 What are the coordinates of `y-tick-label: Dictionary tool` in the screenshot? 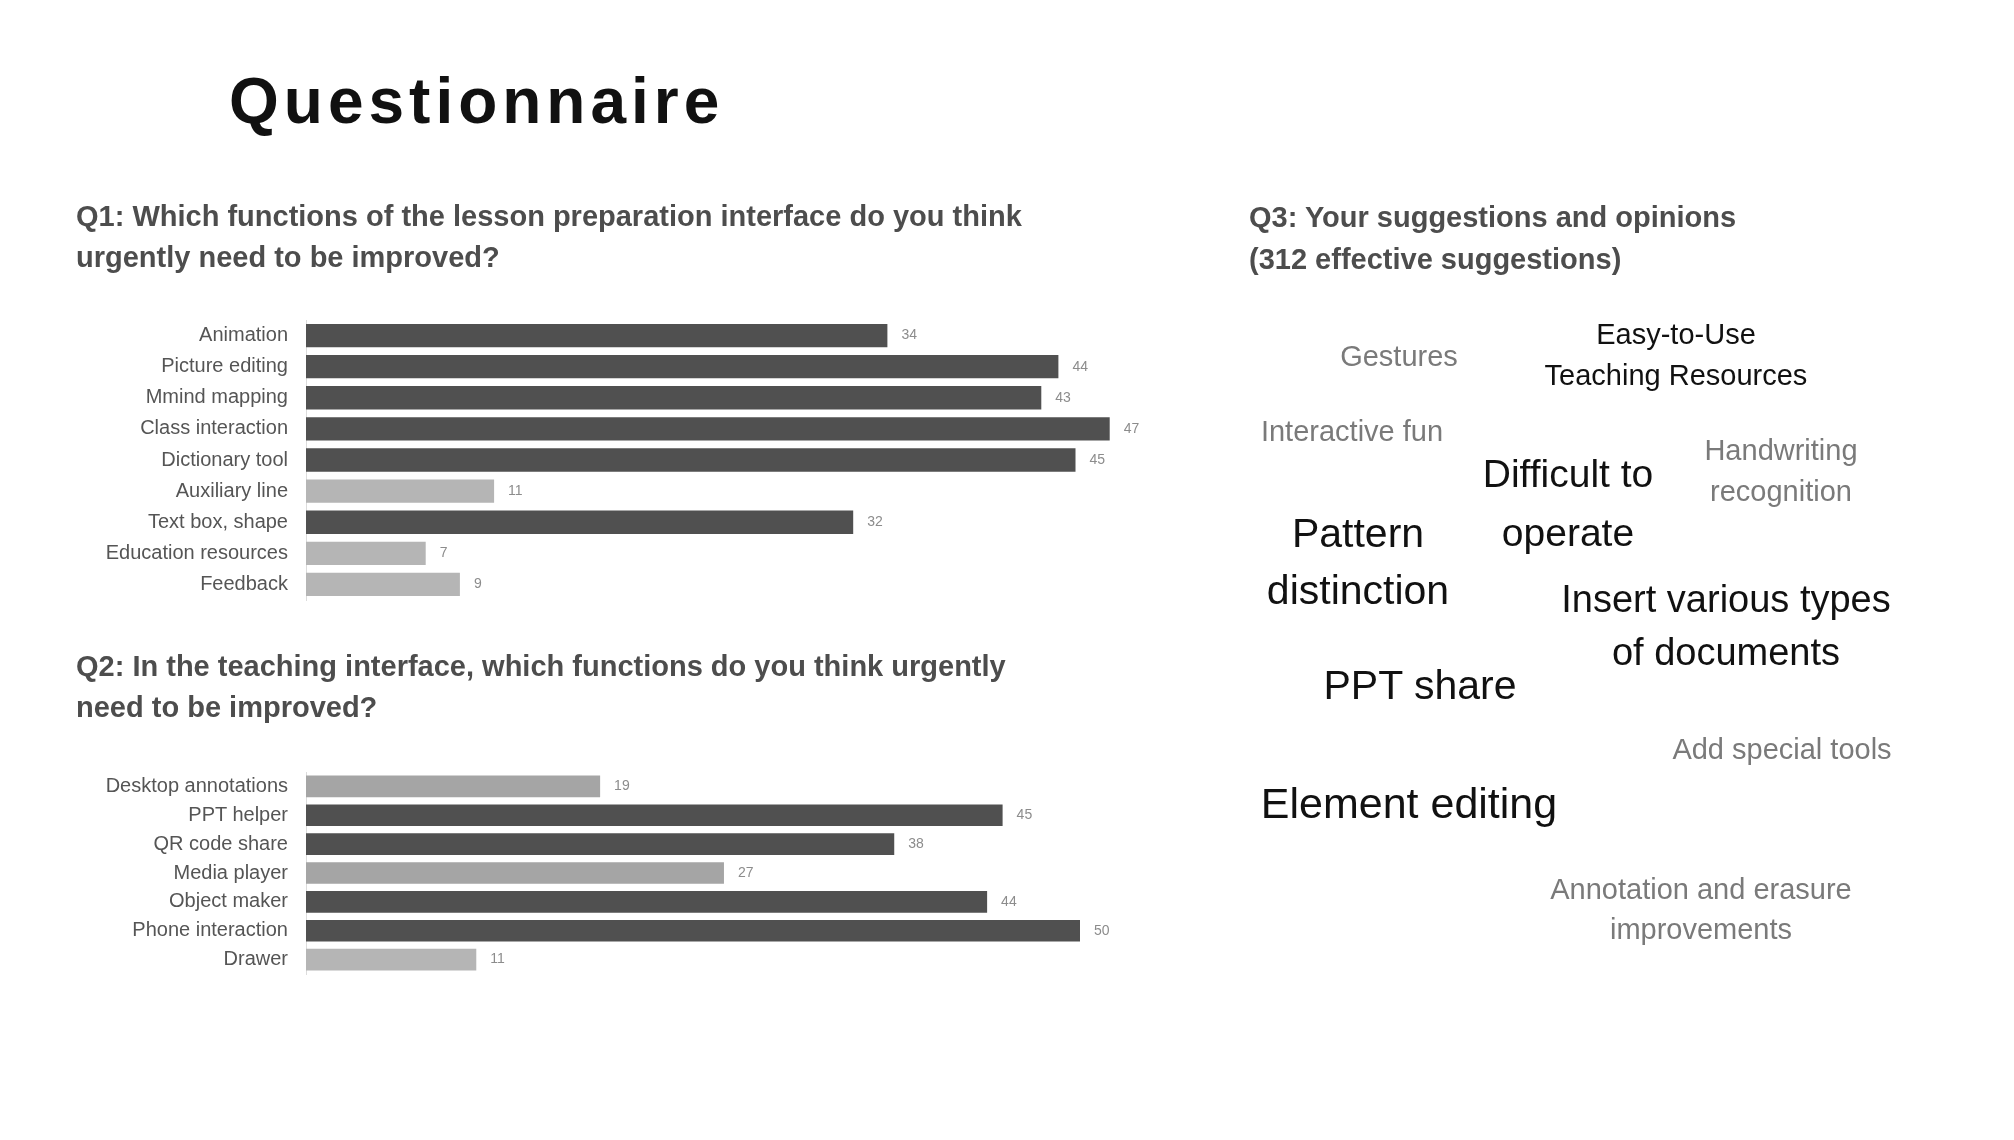 It's located at (224, 458).